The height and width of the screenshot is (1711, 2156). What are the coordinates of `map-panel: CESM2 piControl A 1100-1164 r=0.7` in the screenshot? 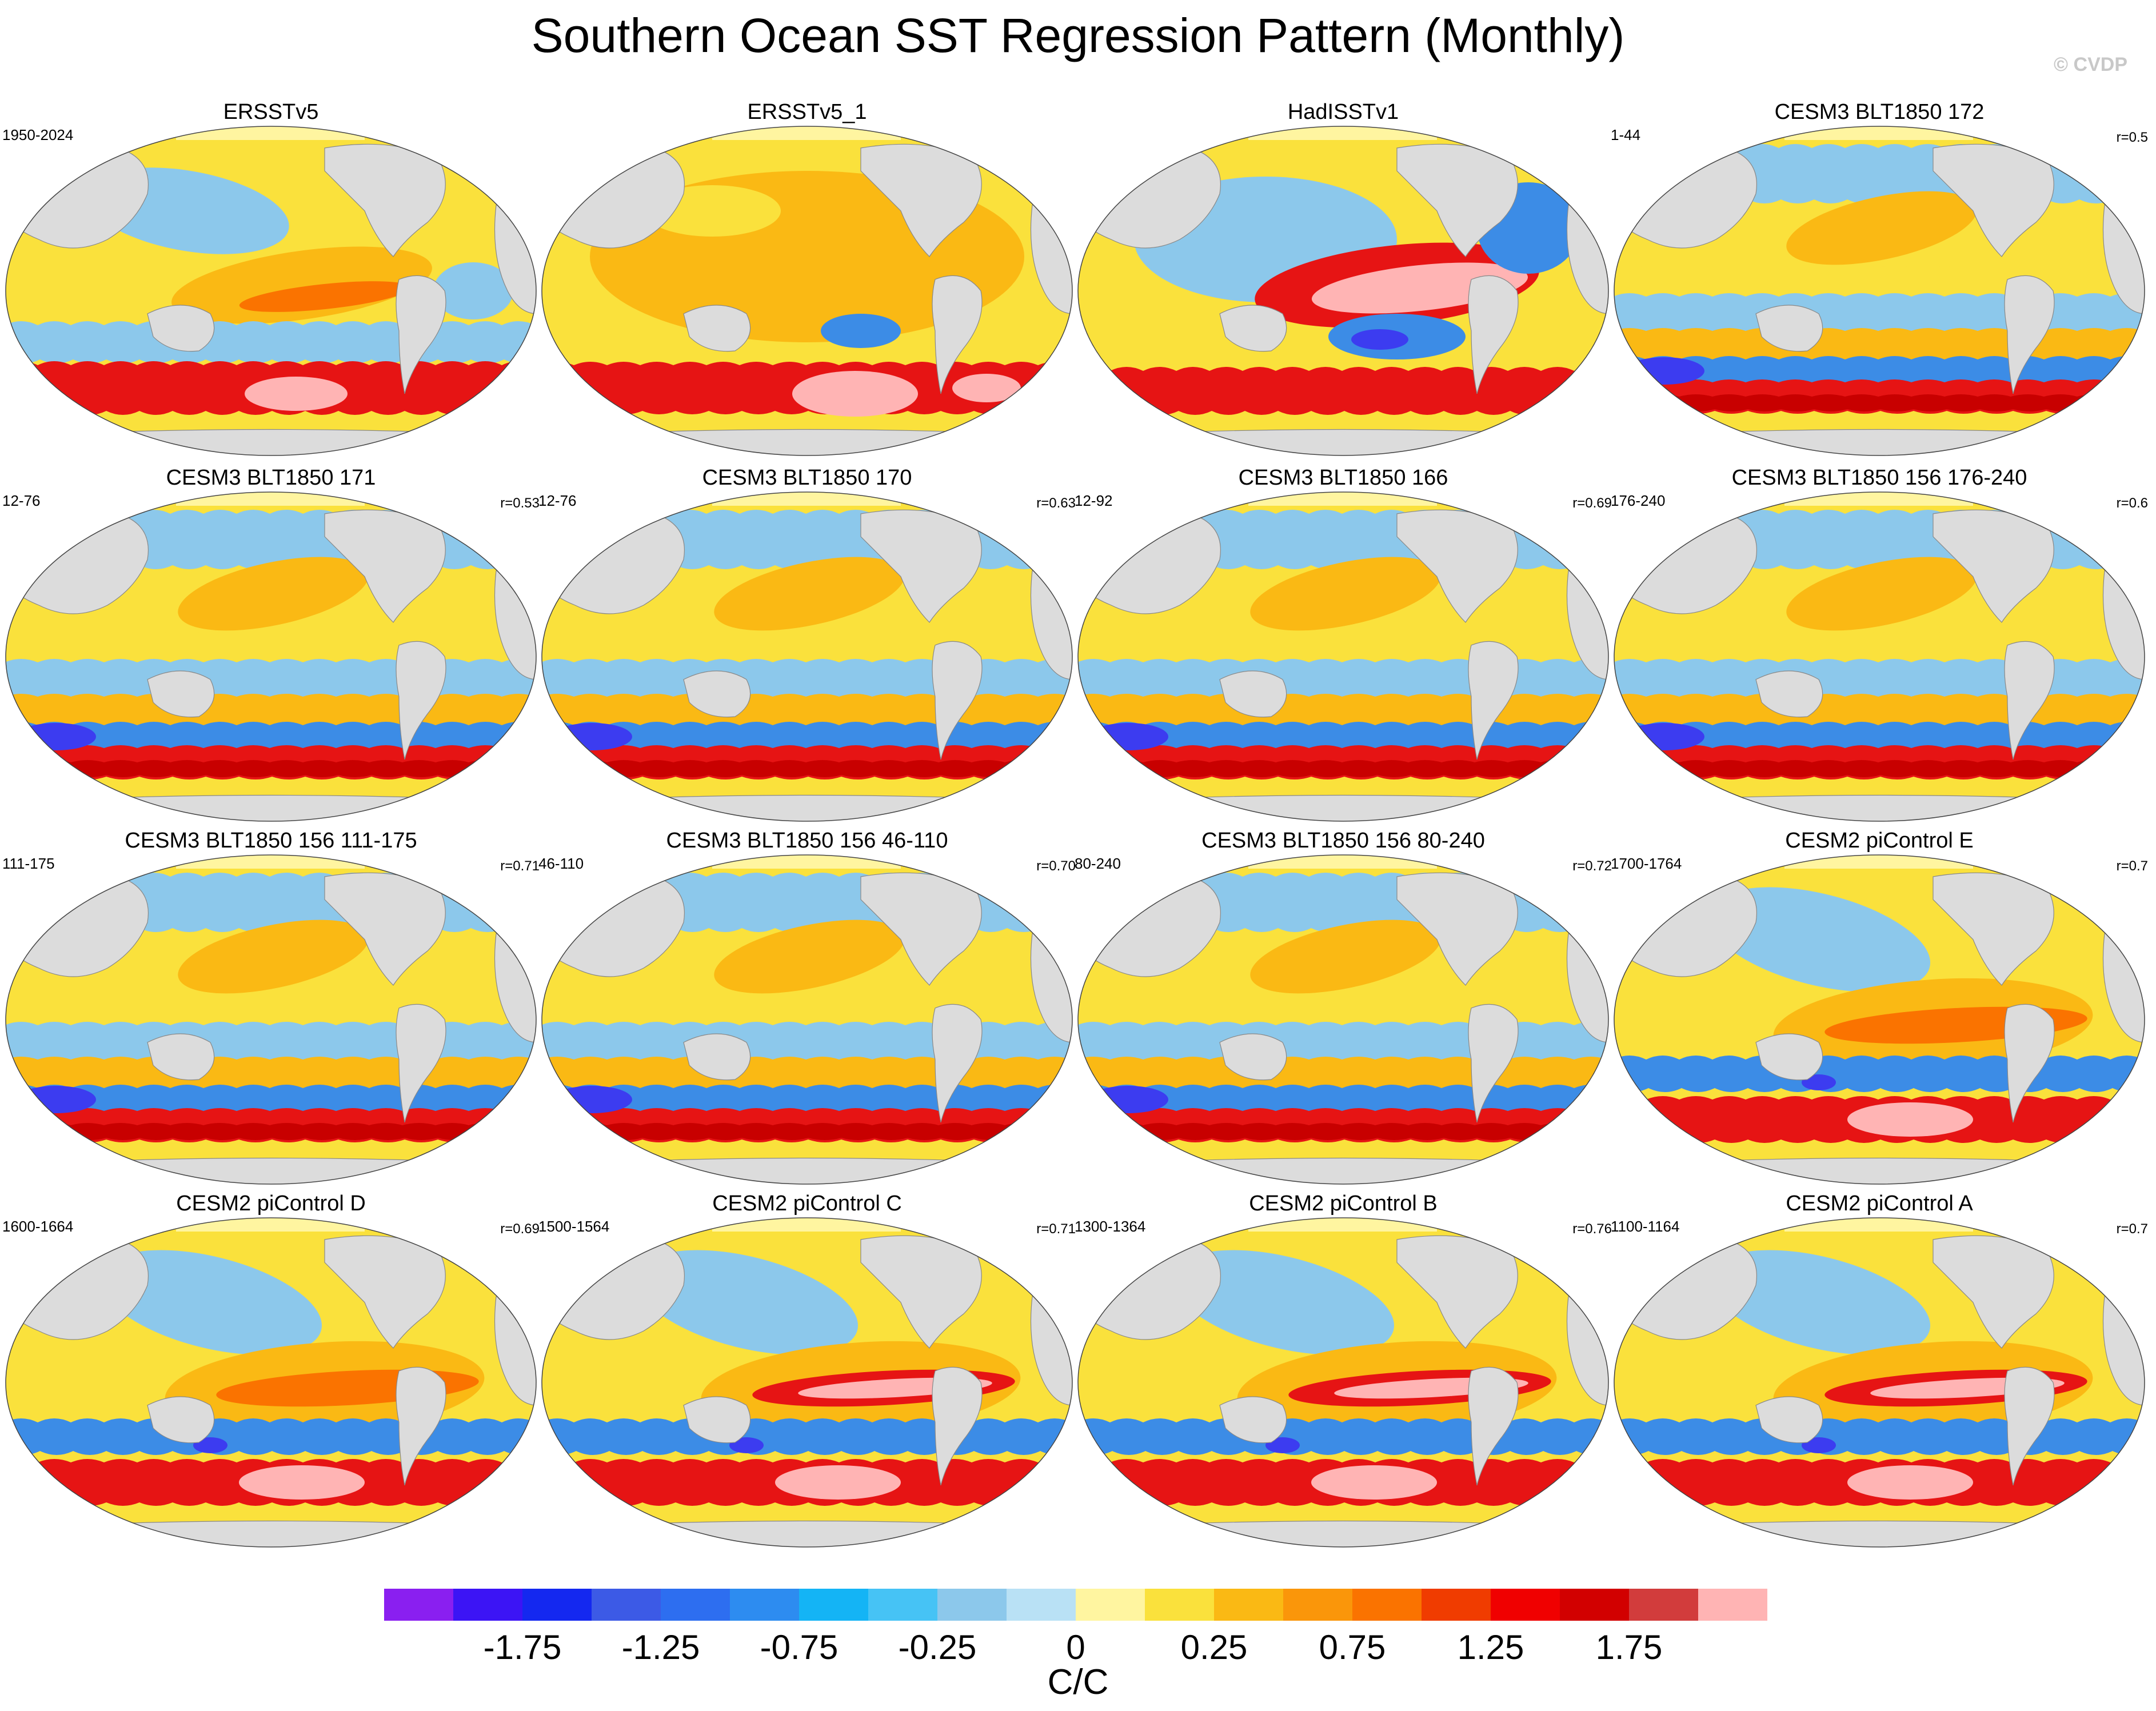 It's located at (1879, 1374).